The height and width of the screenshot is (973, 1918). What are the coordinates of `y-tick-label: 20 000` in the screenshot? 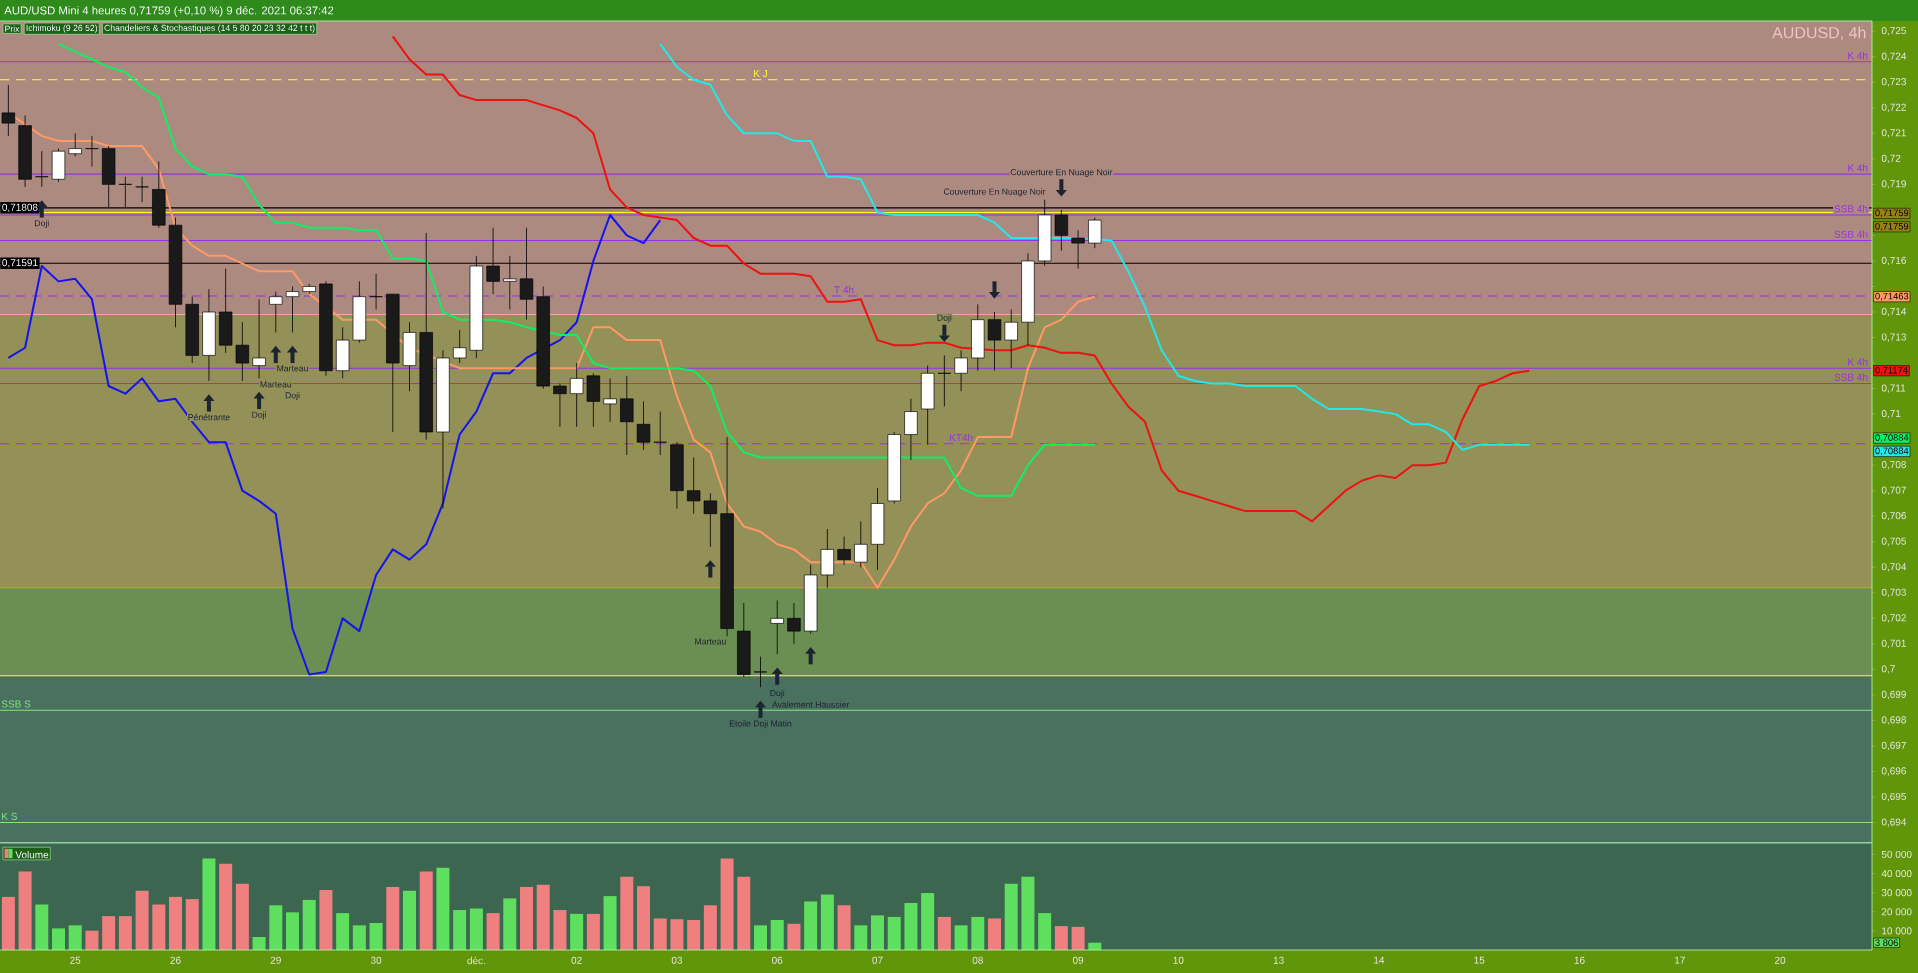 It's located at (1896, 912).